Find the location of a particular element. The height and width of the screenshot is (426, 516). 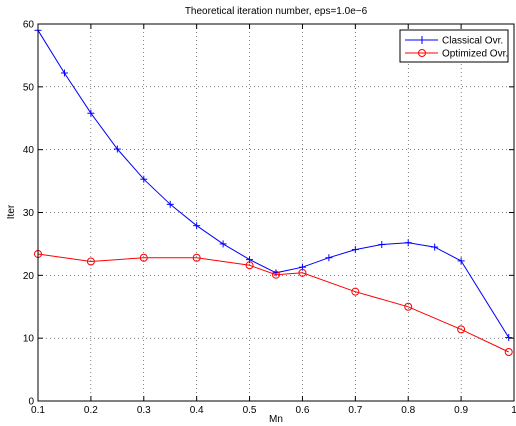

x-tick-label: 0.1 is located at coordinates (38, 410).